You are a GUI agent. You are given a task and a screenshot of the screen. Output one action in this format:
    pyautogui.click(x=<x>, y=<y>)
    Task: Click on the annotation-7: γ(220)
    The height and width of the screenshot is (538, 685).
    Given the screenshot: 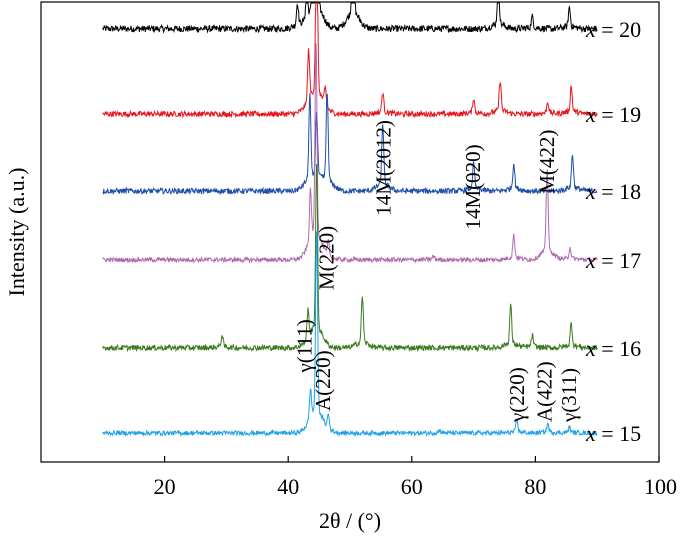 What is the action you would take?
    pyautogui.click(x=517, y=395)
    